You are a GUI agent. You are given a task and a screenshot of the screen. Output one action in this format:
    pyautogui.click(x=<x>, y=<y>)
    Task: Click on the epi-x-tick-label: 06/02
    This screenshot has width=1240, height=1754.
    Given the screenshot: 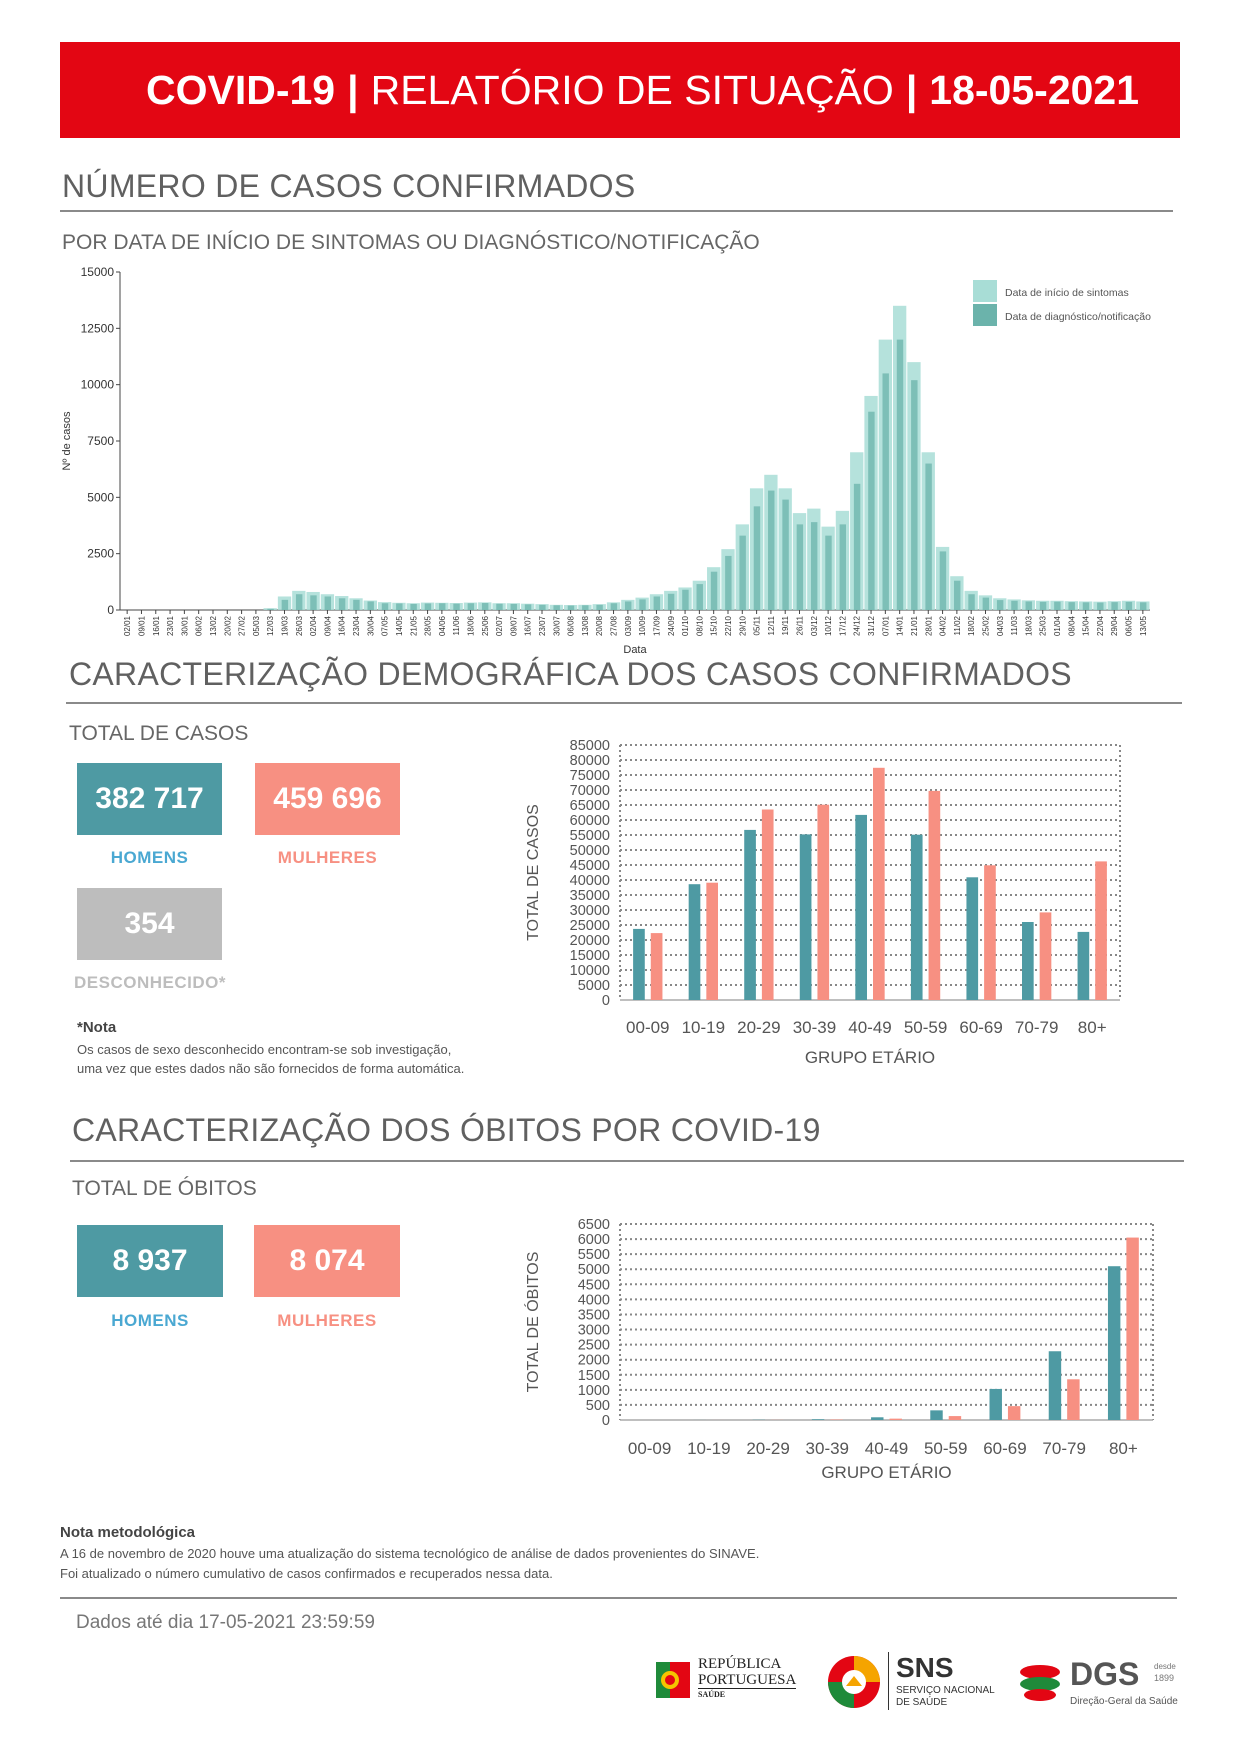 What is the action you would take?
    pyautogui.click(x=199, y=625)
    